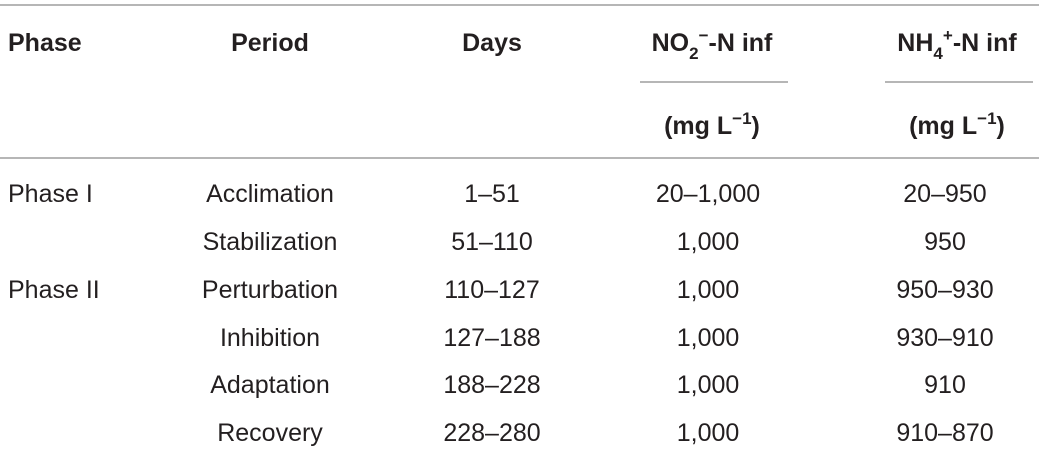  I want to click on table-cell: Adaptation, so click(270, 385).